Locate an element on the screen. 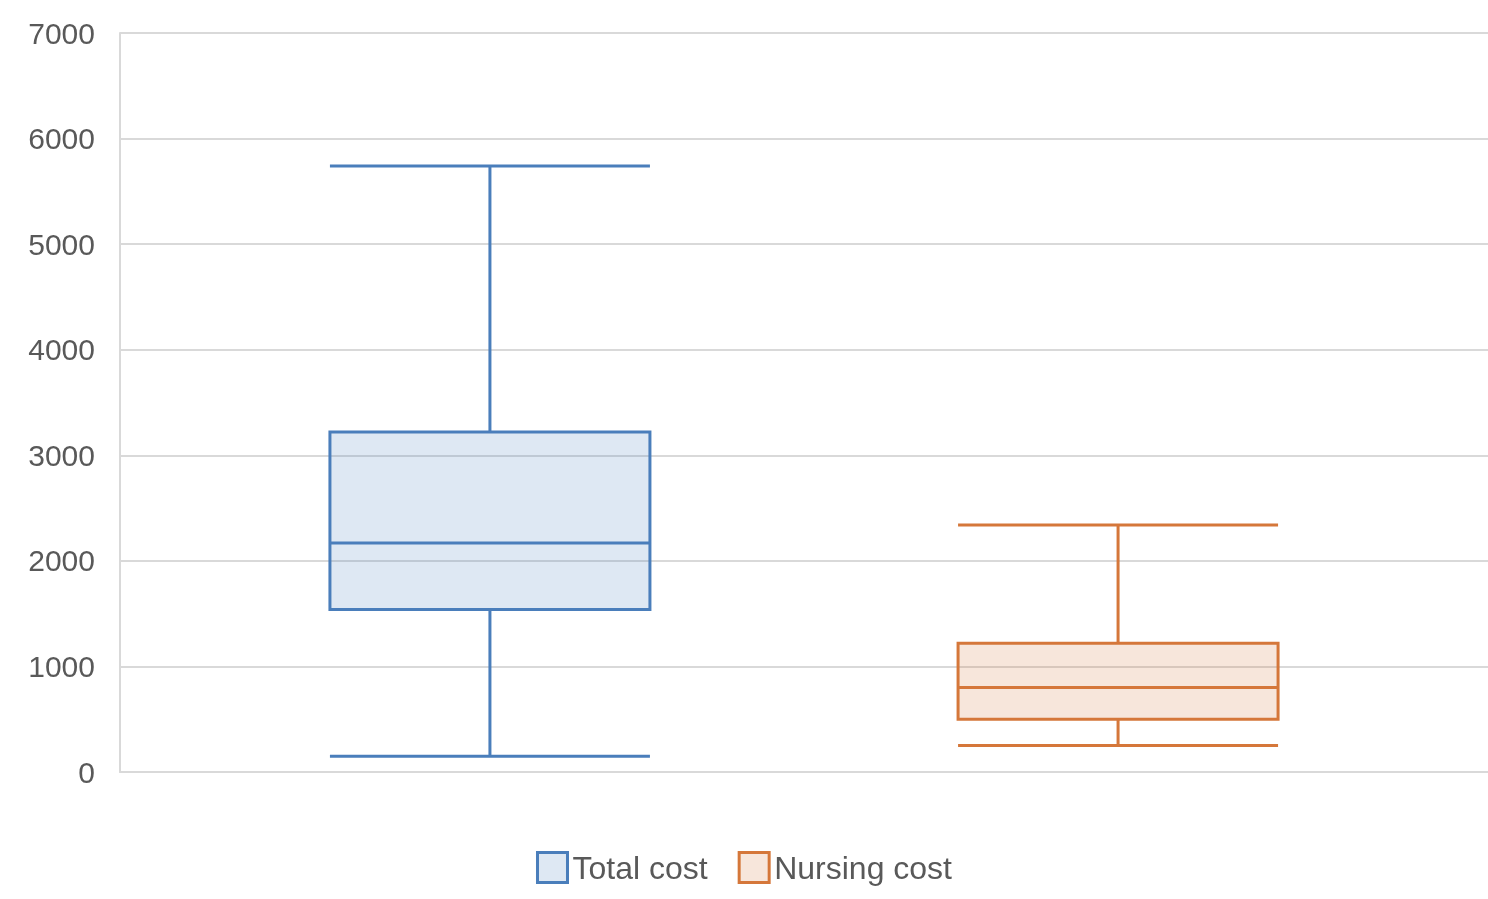  y-tick-label: 6000 is located at coordinates (61, 139).